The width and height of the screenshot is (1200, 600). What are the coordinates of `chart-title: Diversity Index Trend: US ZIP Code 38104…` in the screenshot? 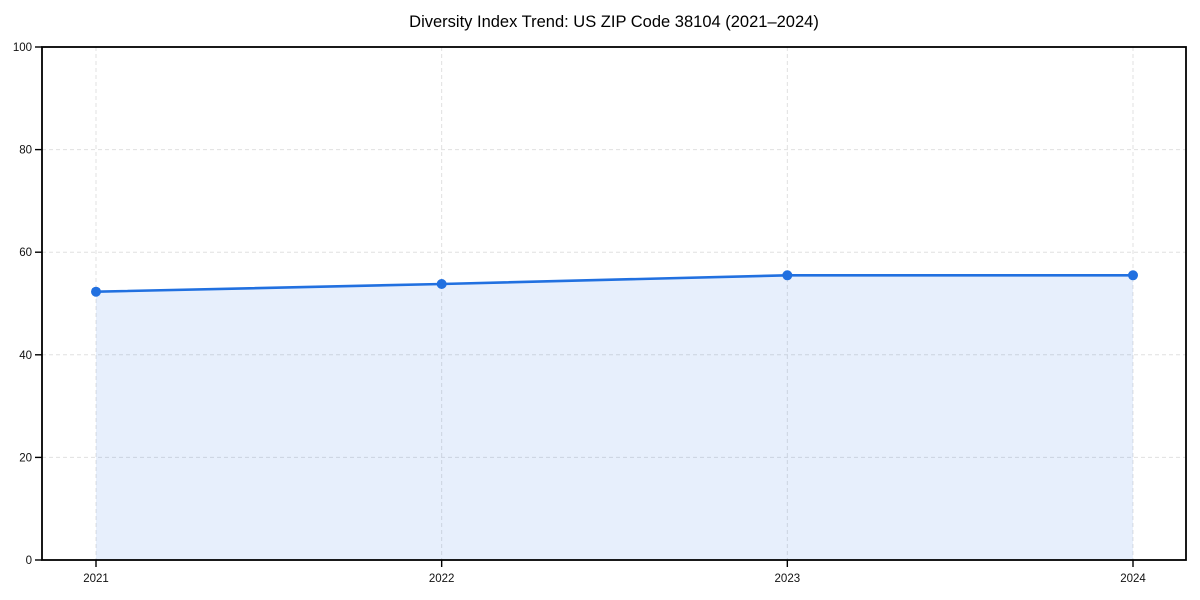 It's located at (614, 22).